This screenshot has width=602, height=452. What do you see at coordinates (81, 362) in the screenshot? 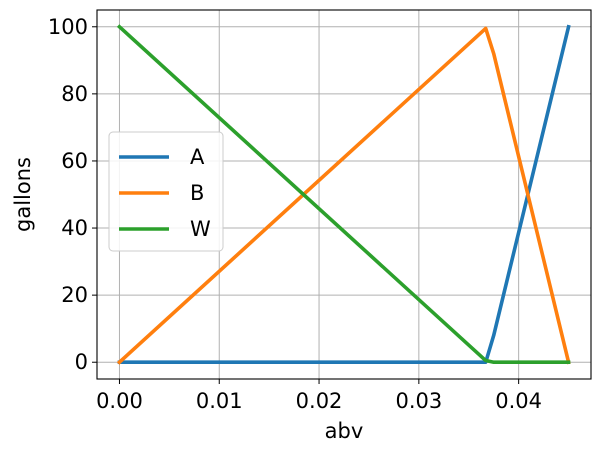
I see `y-tick-label: 0` at bounding box center [81, 362].